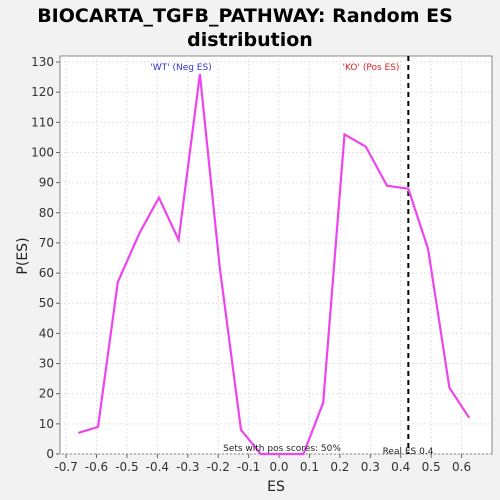 The width and height of the screenshot is (500, 500). I want to click on y-tick-label: 0, so click(50, 454).